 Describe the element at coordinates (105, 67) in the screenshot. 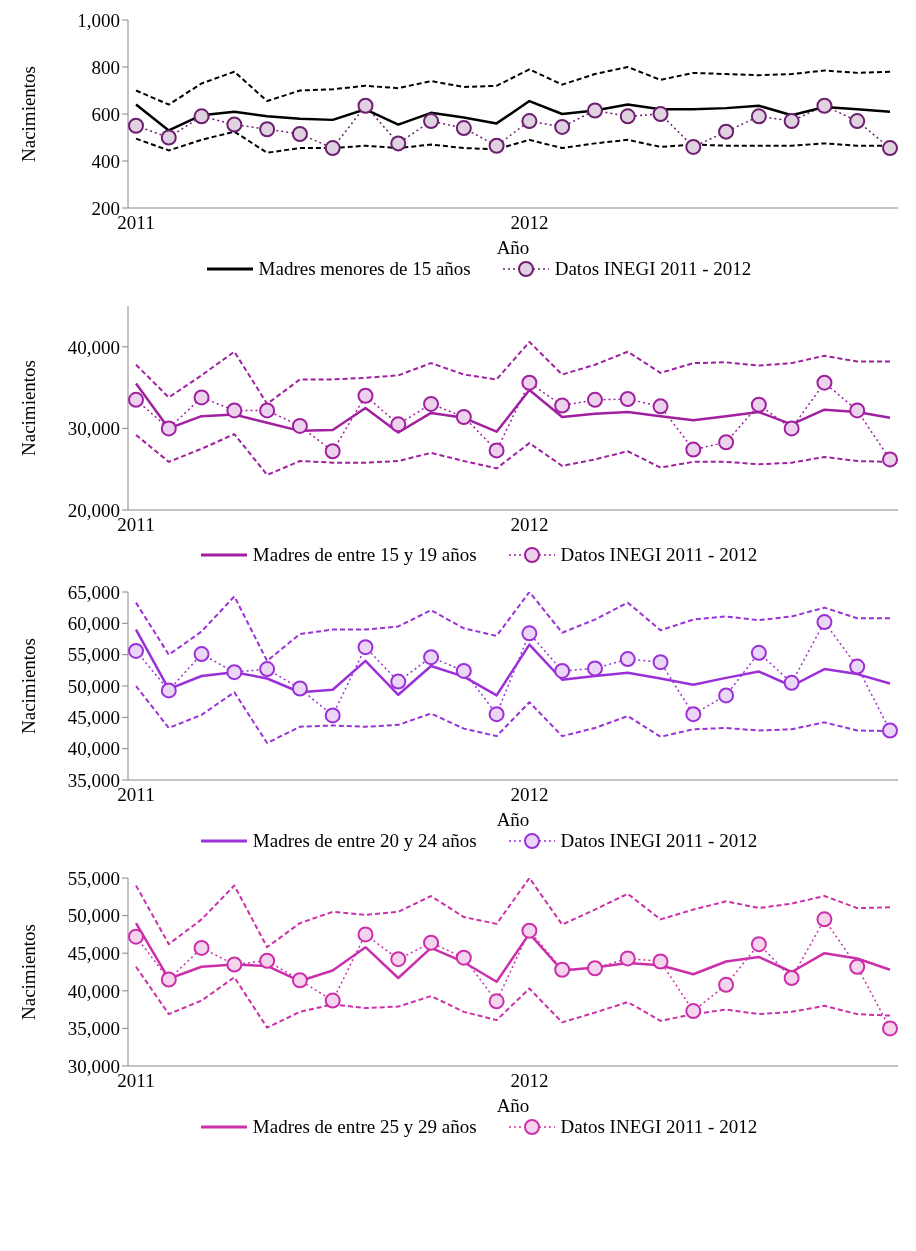

I see `y-tick-label: 800` at that location.